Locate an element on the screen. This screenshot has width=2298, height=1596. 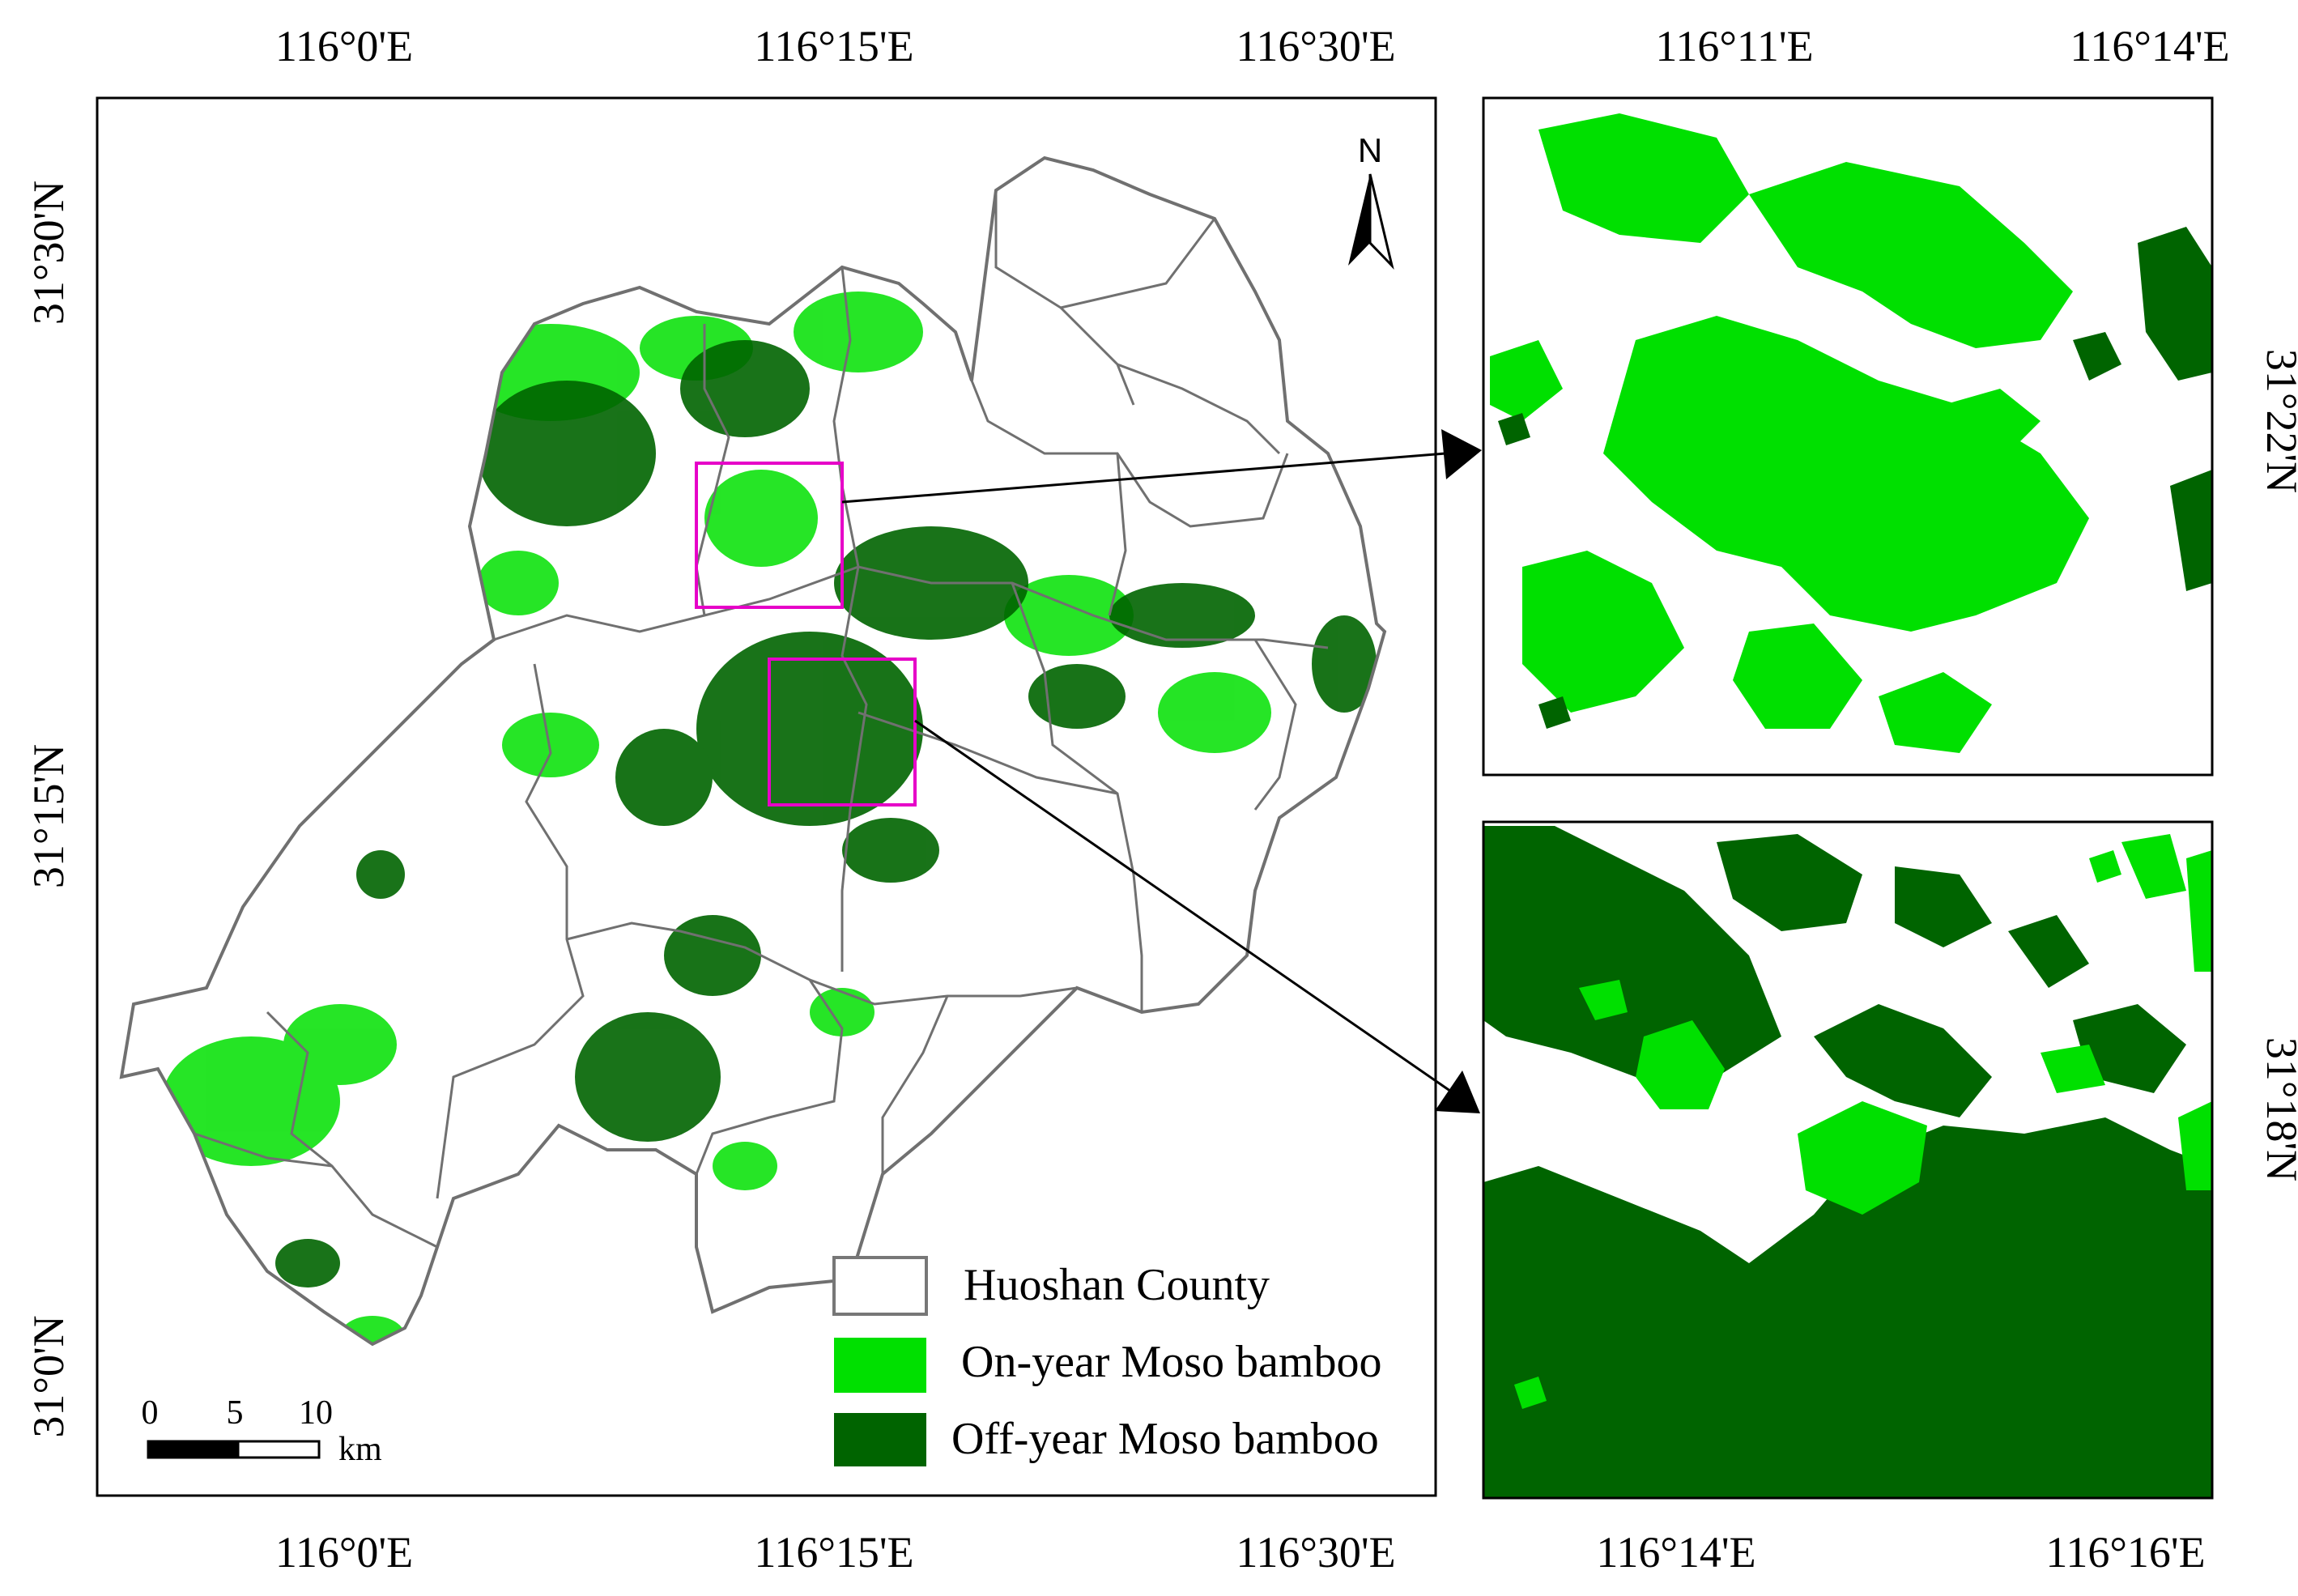
main-bottom-tick-3: 116°30'E is located at coordinates (1315, 1552).